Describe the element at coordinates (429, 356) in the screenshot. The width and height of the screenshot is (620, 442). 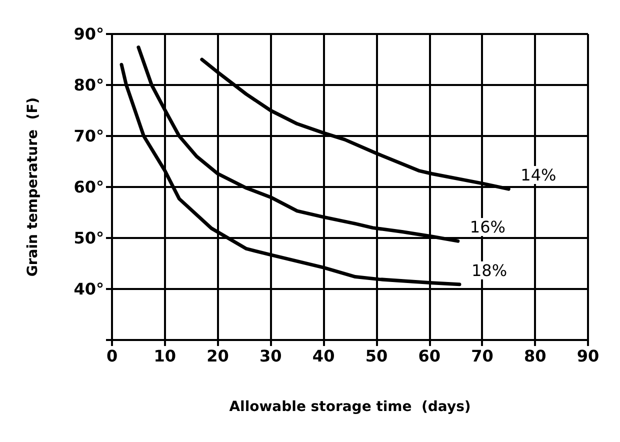
I see `x-tick-label: 60` at that location.